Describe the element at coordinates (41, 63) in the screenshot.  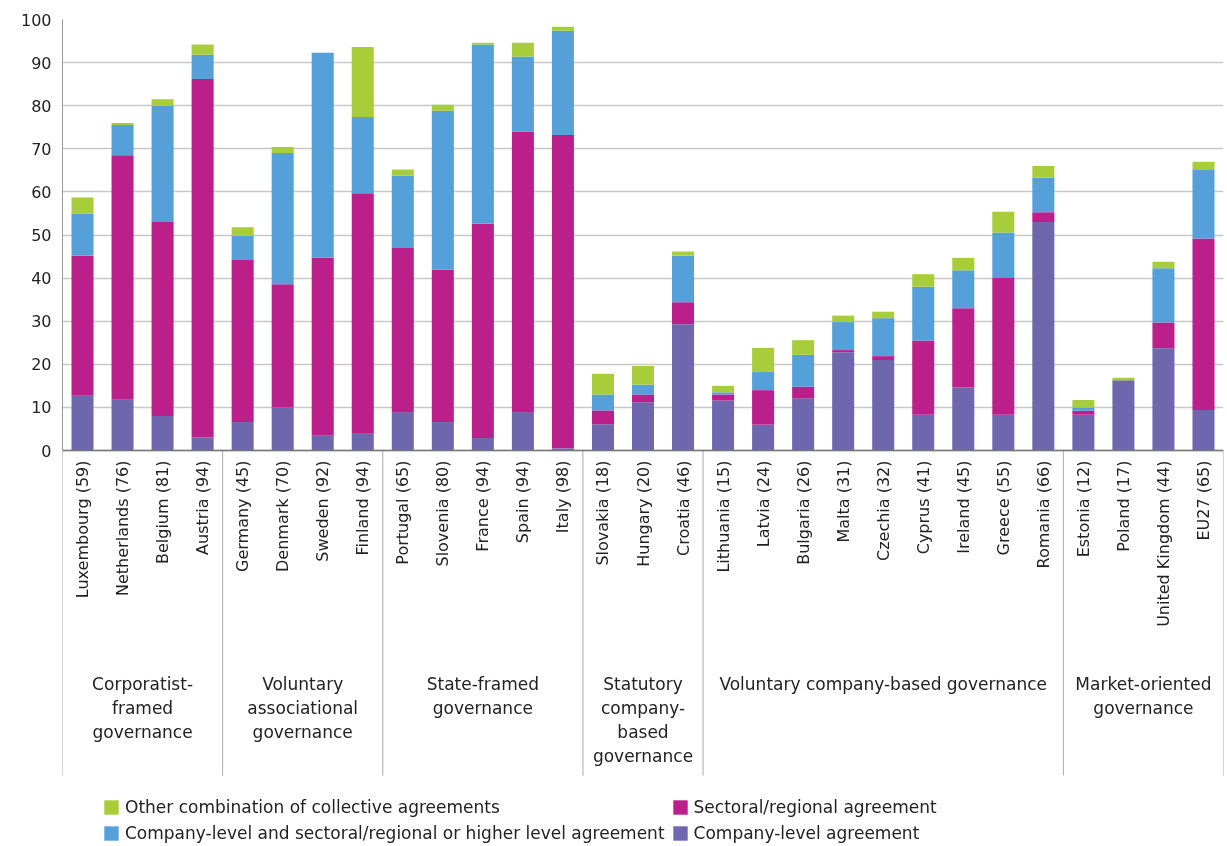
I see `y-tick-label: 90` at that location.